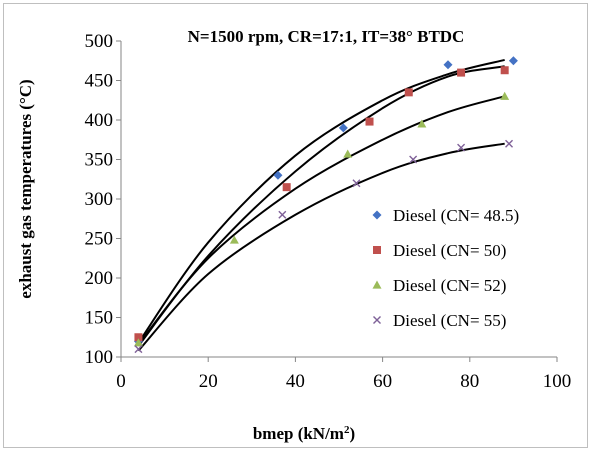 The width and height of the screenshot is (593, 452). What do you see at coordinates (347, 430) in the screenshot?
I see `x-axis-label-sup: 2` at bounding box center [347, 430].